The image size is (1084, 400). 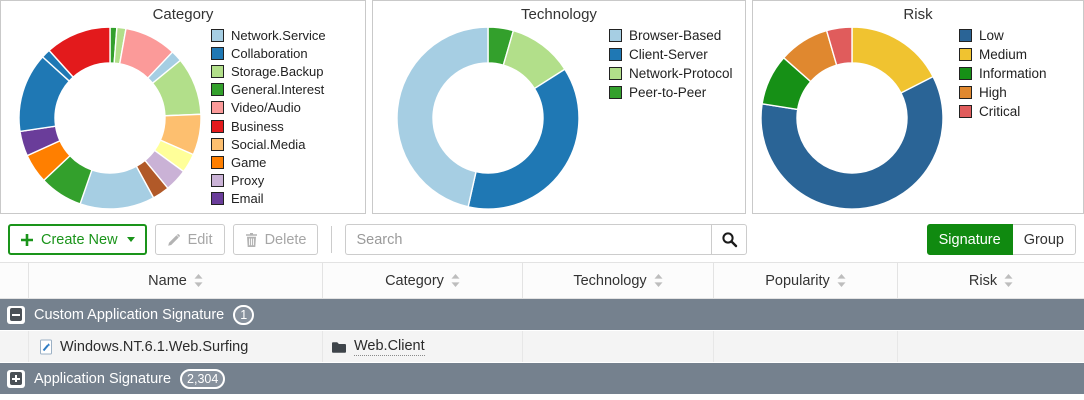 I want to click on search-input, so click(x=528, y=239).